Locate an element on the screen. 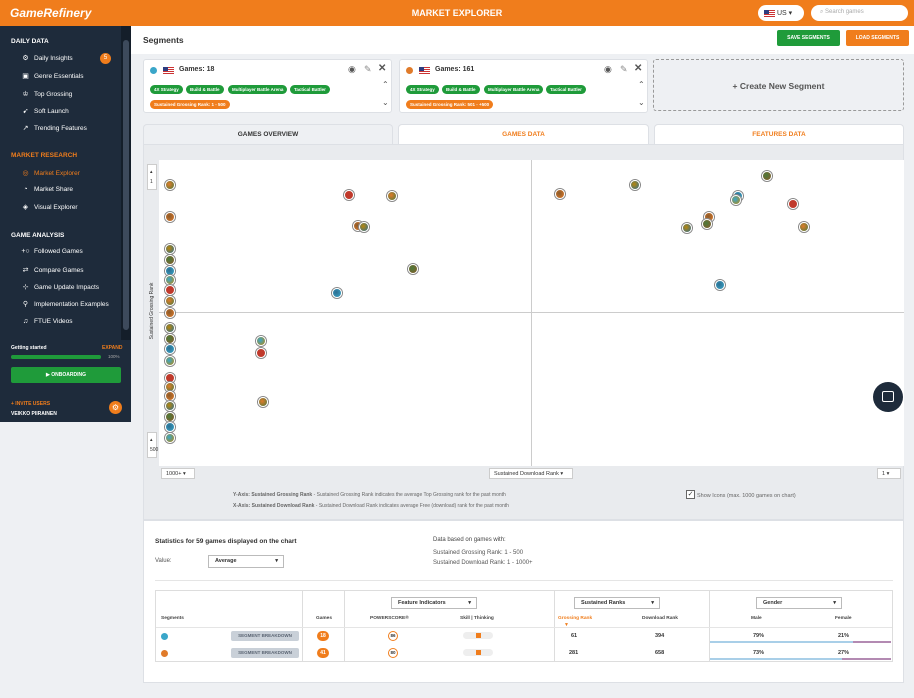 Image resolution: width=914 pixels, height=698 pixels. invite-users-link: + INVITE USERS is located at coordinates (31, 404).